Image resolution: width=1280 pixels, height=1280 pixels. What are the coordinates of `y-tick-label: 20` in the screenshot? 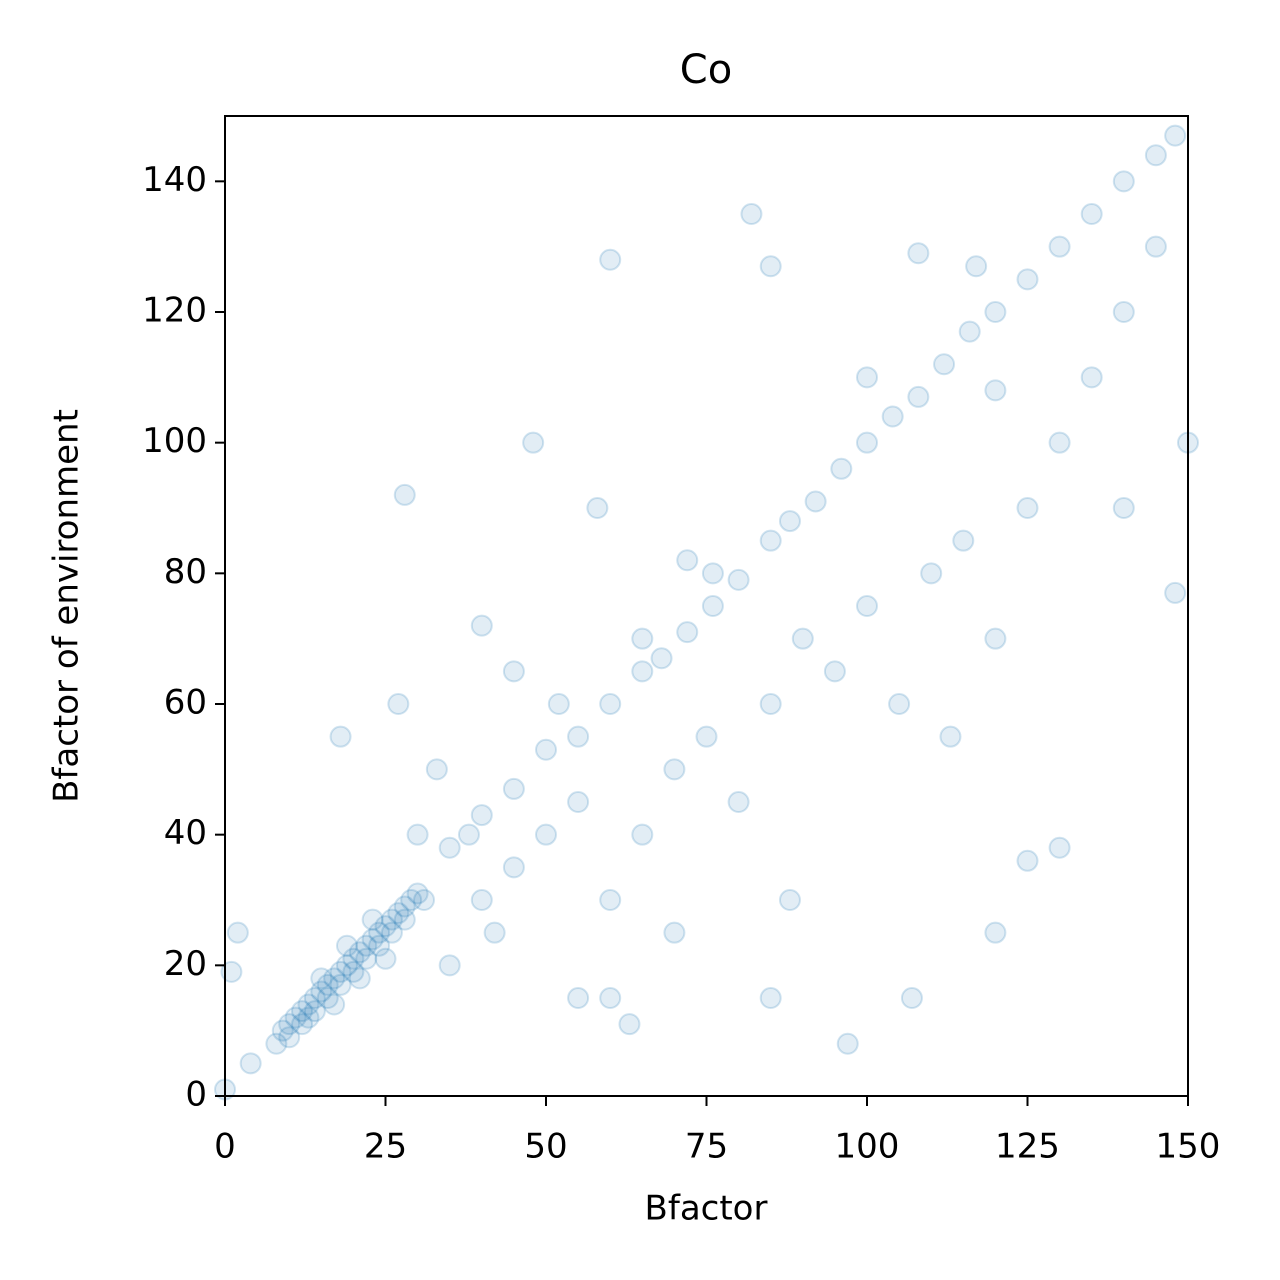 It's located at (185, 964).